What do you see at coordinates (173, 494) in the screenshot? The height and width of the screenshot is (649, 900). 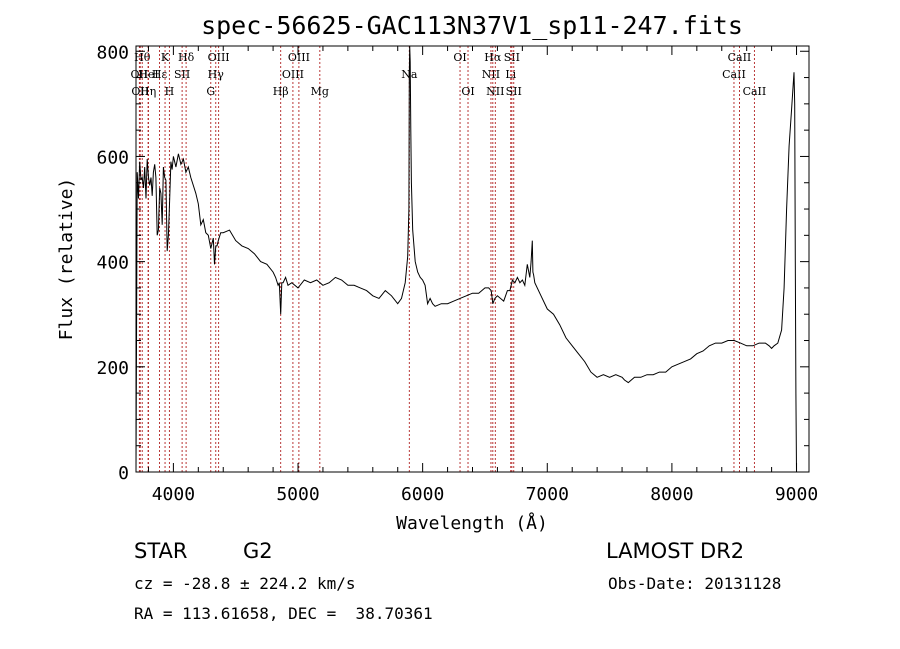 I see `x-tick-label: 4000` at bounding box center [173, 494].